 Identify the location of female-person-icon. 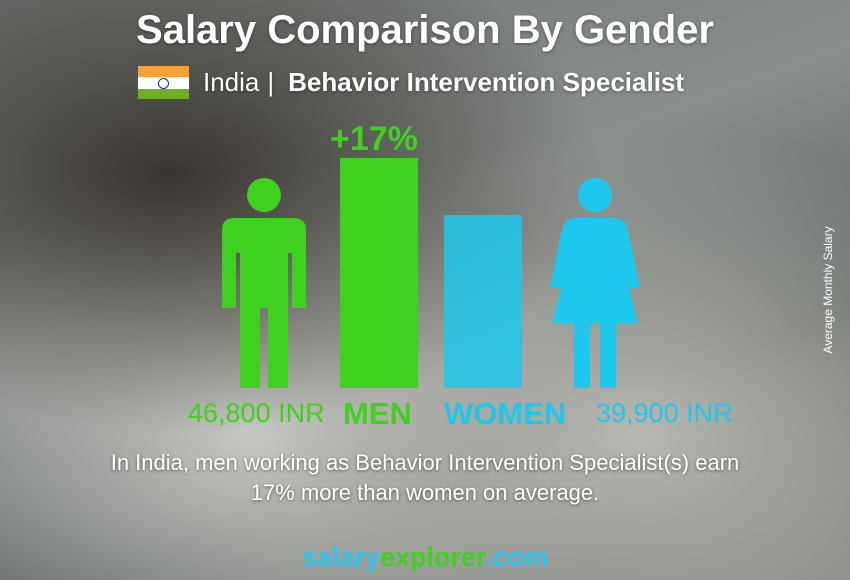
(595, 283).